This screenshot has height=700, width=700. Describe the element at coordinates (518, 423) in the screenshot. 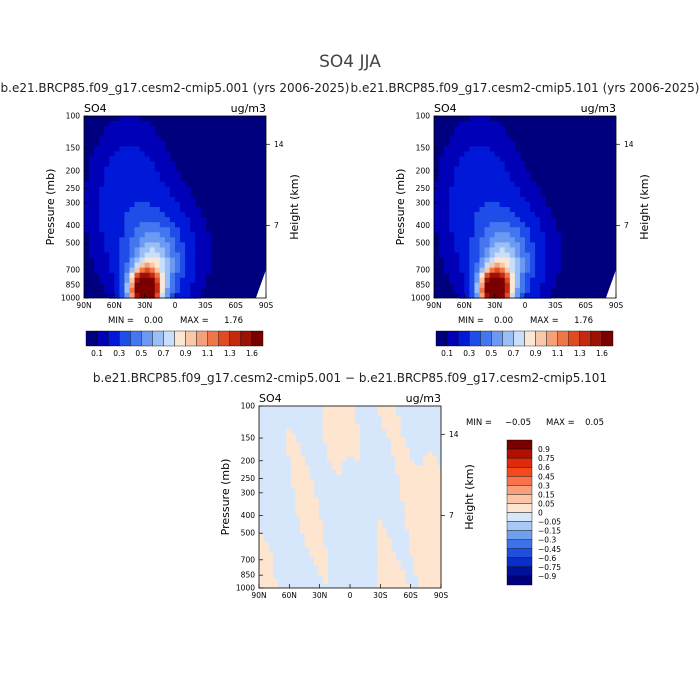

I see `min-value: −0.05` at that location.